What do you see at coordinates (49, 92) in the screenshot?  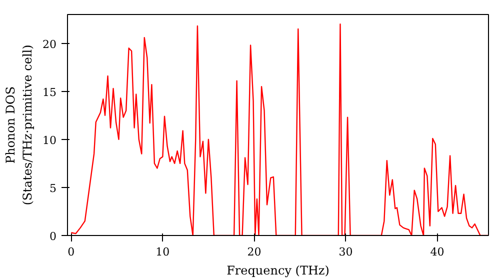 I see `y-tick-label: 15` at bounding box center [49, 92].